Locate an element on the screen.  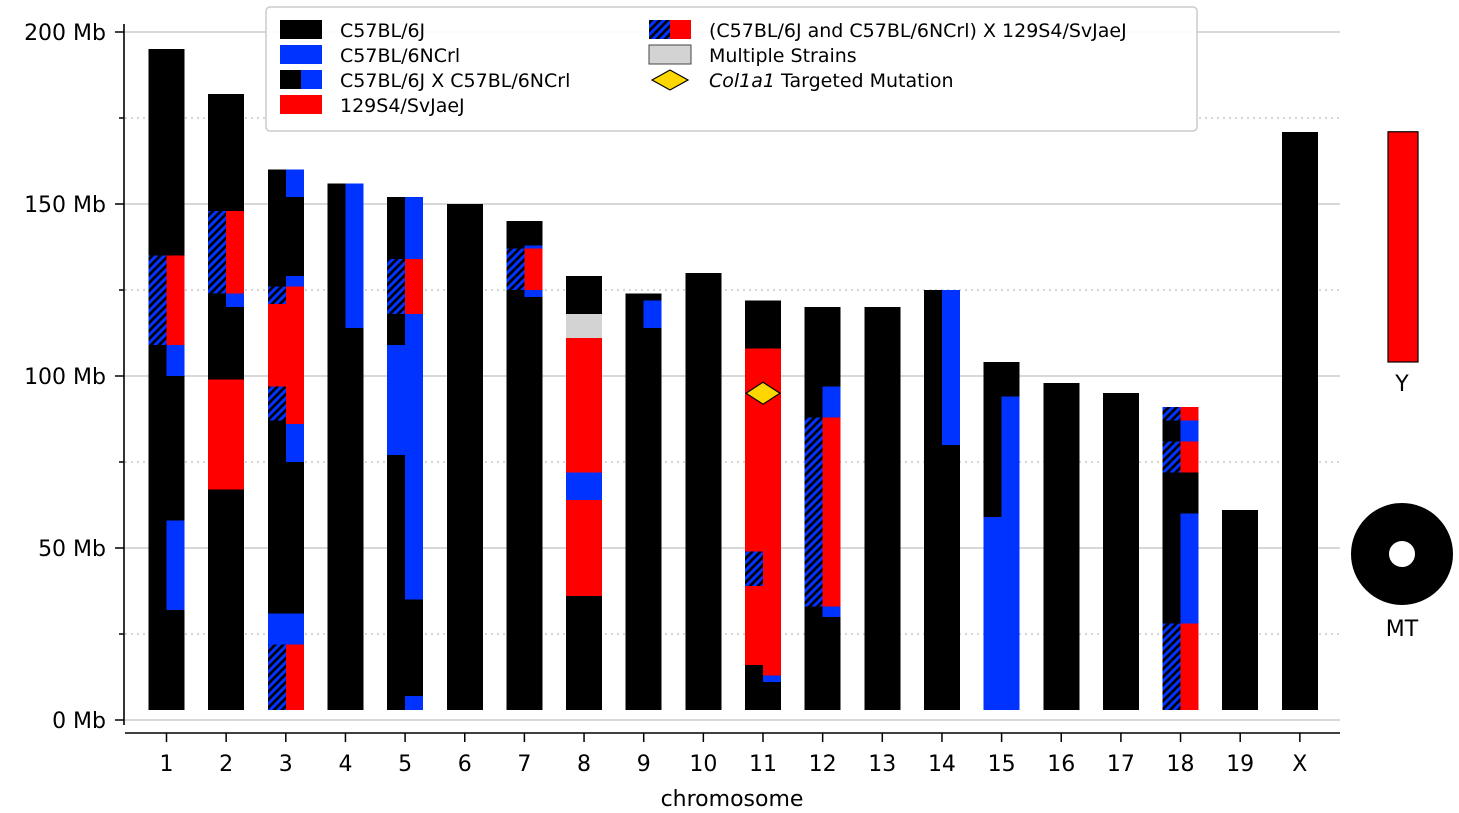
x-tick-label: 12 is located at coordinates (823, 764).